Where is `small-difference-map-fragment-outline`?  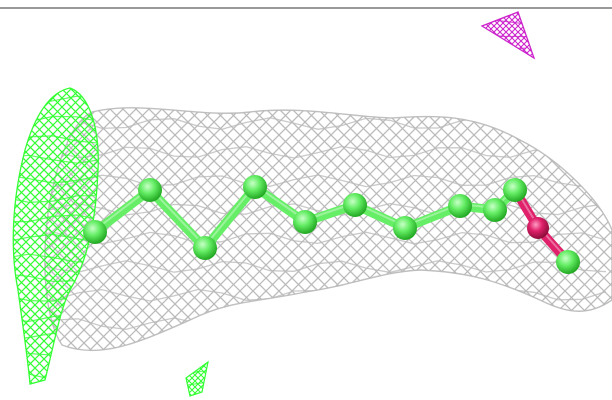 small-difference-map-fragment-outline is located at coordinates (197, 378).